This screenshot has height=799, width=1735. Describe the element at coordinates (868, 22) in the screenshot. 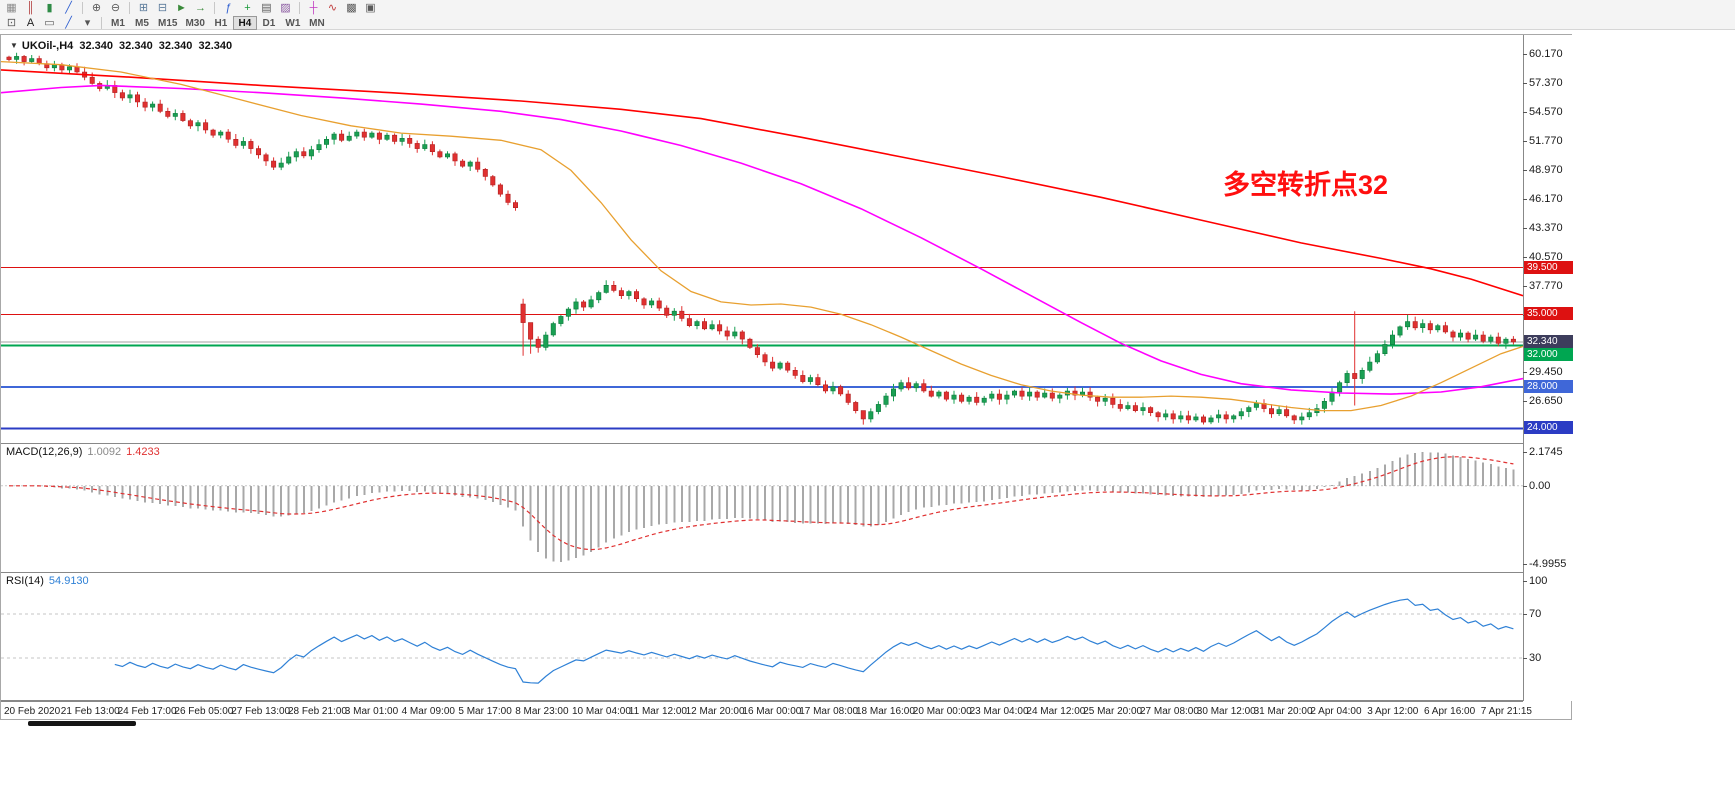

I see `toolbar-row-tools: ⊡ A ▭ ╱ ▾ M1 M5 M15 M30 H1 H4 D1 W1 MN` at that location.